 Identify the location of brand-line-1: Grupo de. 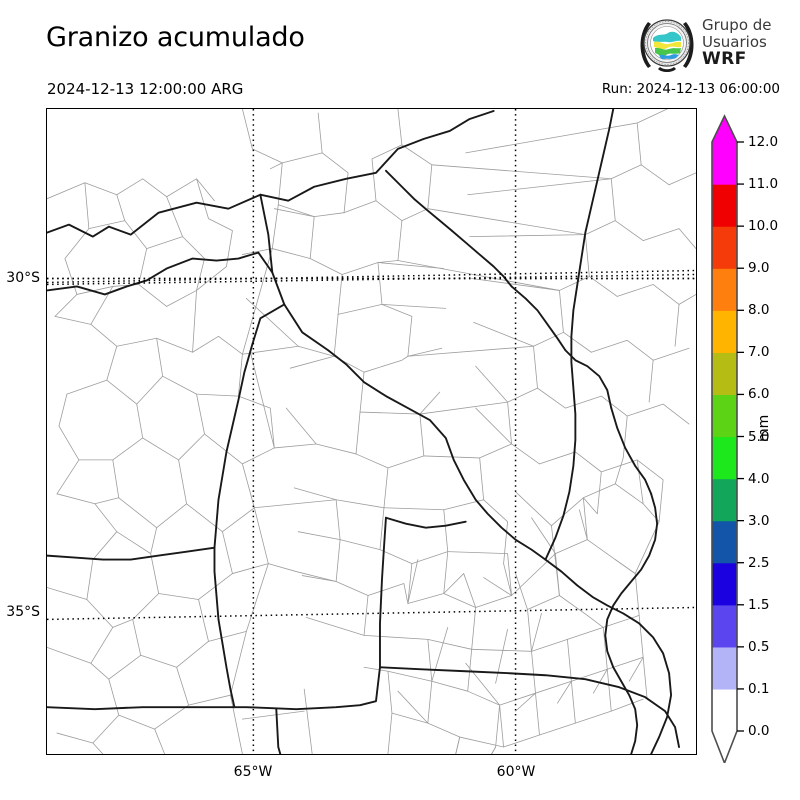
(737, 25).